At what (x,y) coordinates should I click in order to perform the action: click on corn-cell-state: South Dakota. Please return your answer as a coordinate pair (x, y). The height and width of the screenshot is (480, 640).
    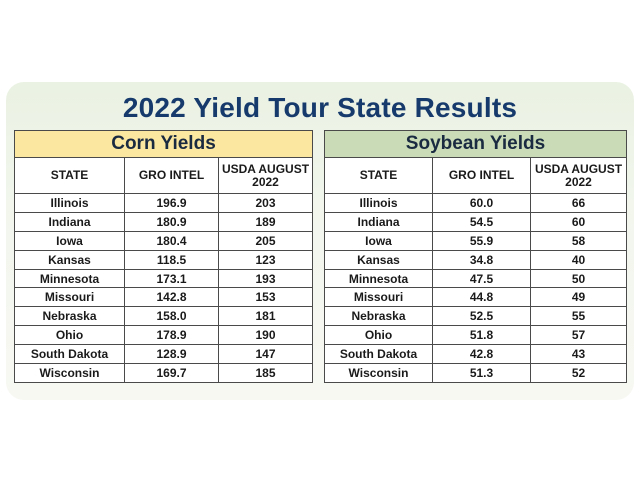
    Looking at the image, I should click on (69, 354).